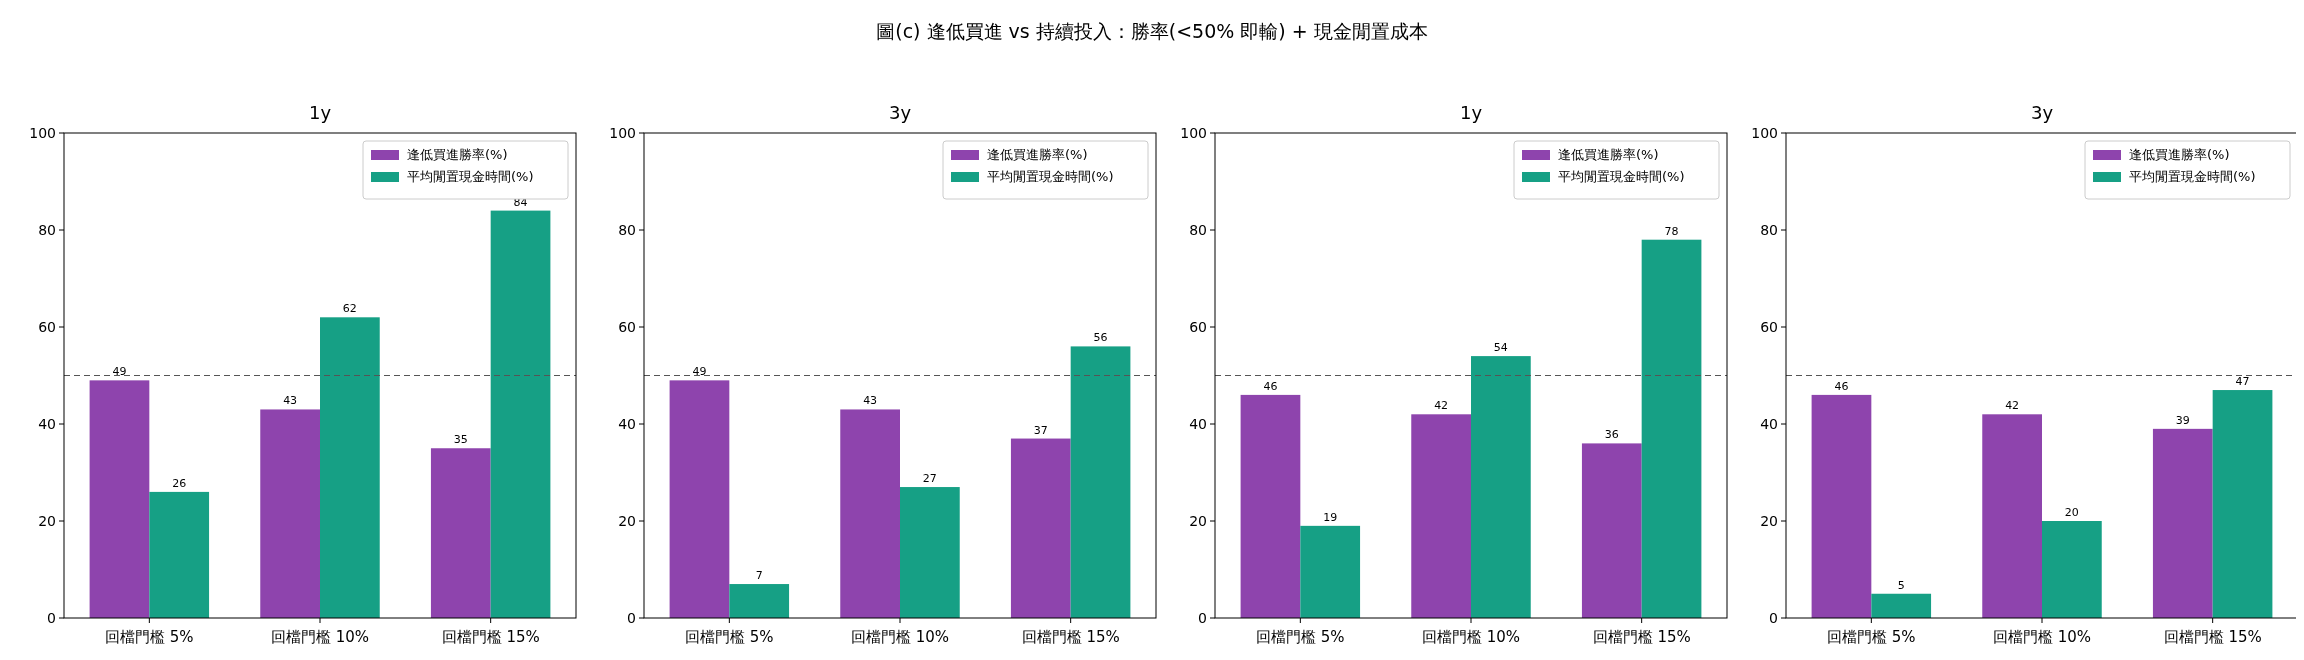  I want to click on data-label: 56, so click(1100, 338).